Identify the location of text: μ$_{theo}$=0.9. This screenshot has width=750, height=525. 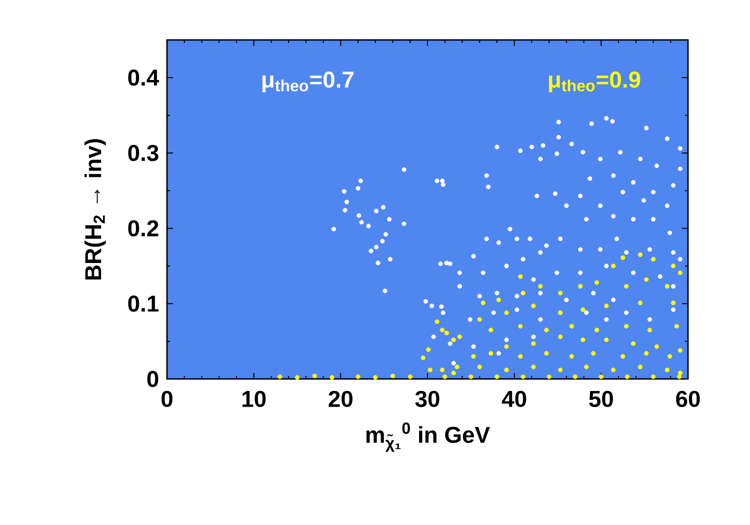
(594, 82).